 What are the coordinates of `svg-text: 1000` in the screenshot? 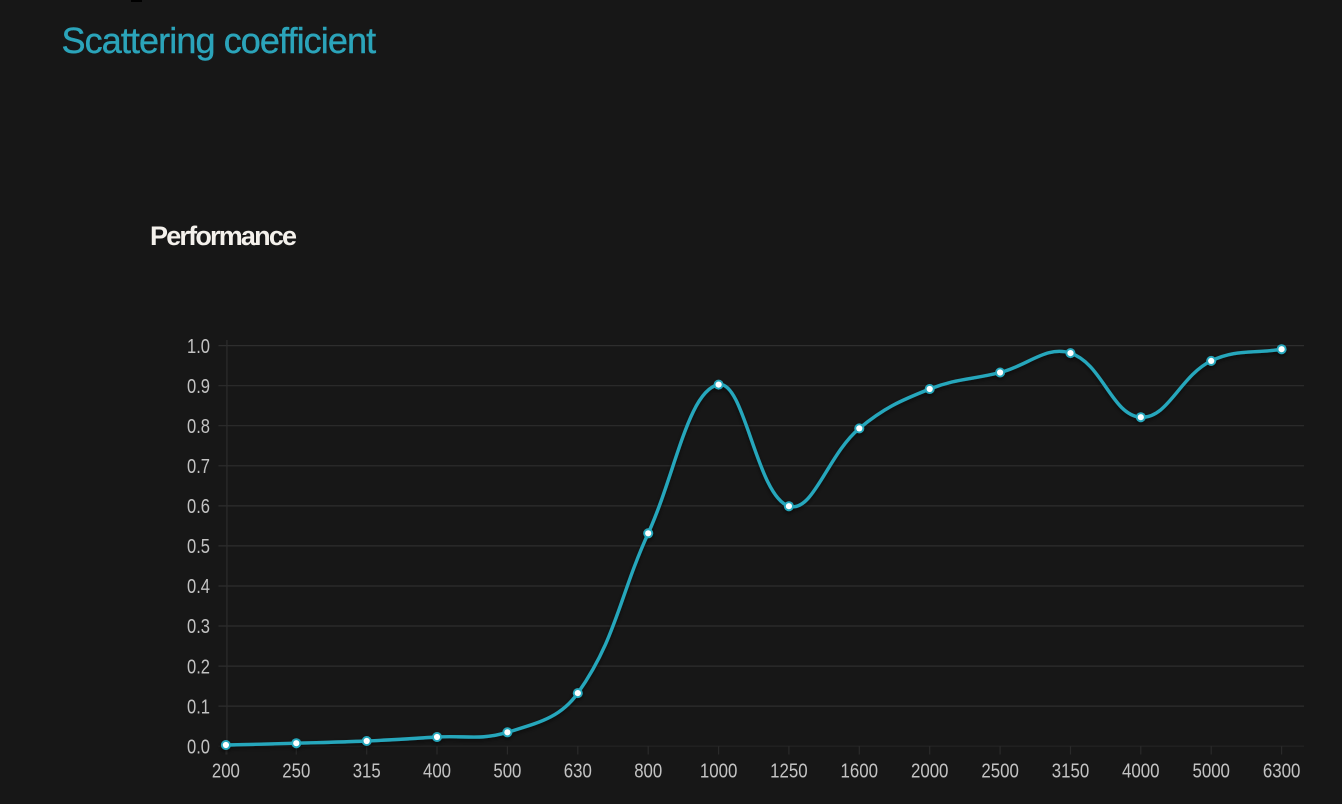 It's located at (719, 770).